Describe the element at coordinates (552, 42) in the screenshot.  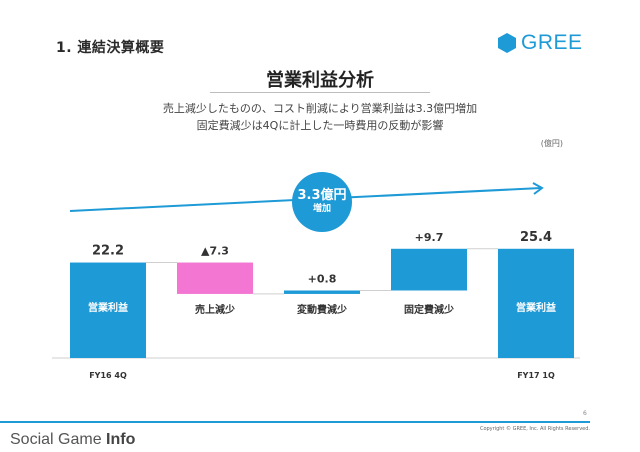
I see `logo-text: GREE` at that location.